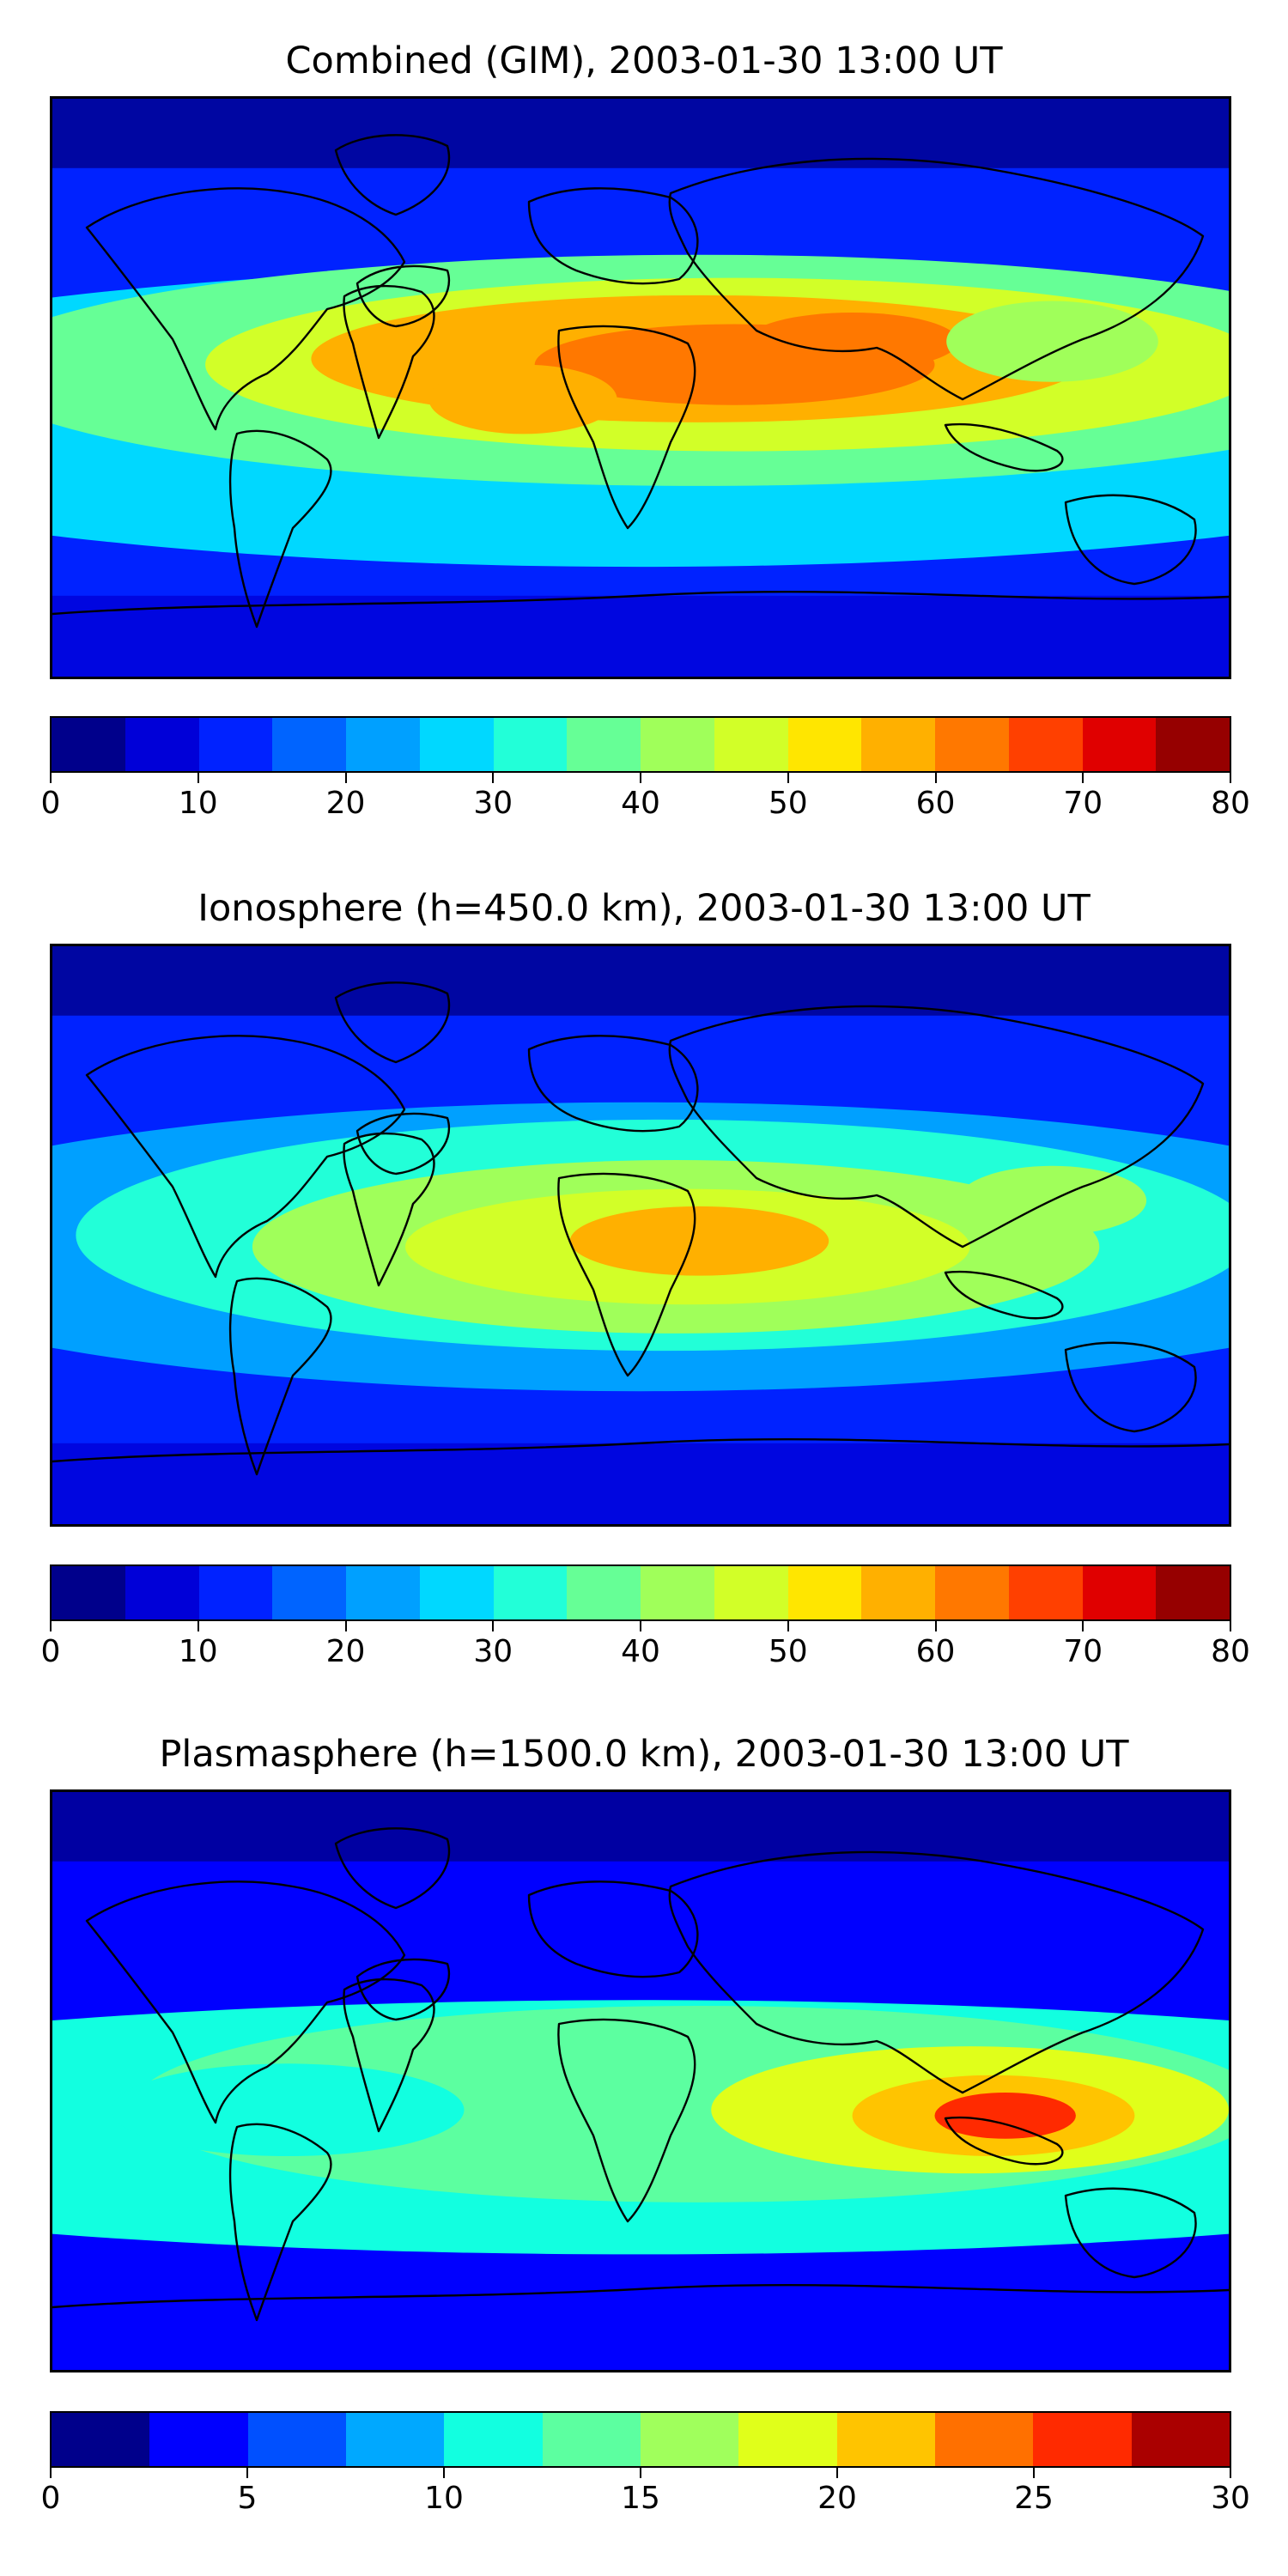  I want to click on colorbar-tick-label: 30, so click(493, 803).